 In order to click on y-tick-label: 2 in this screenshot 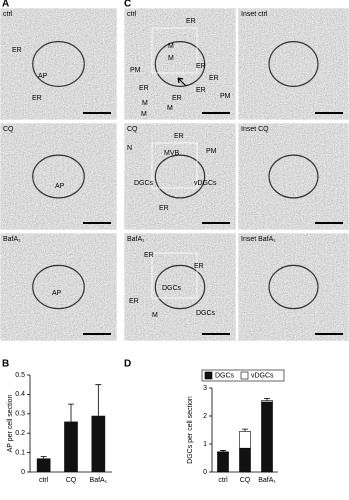, I will do `click(205, 416)`.